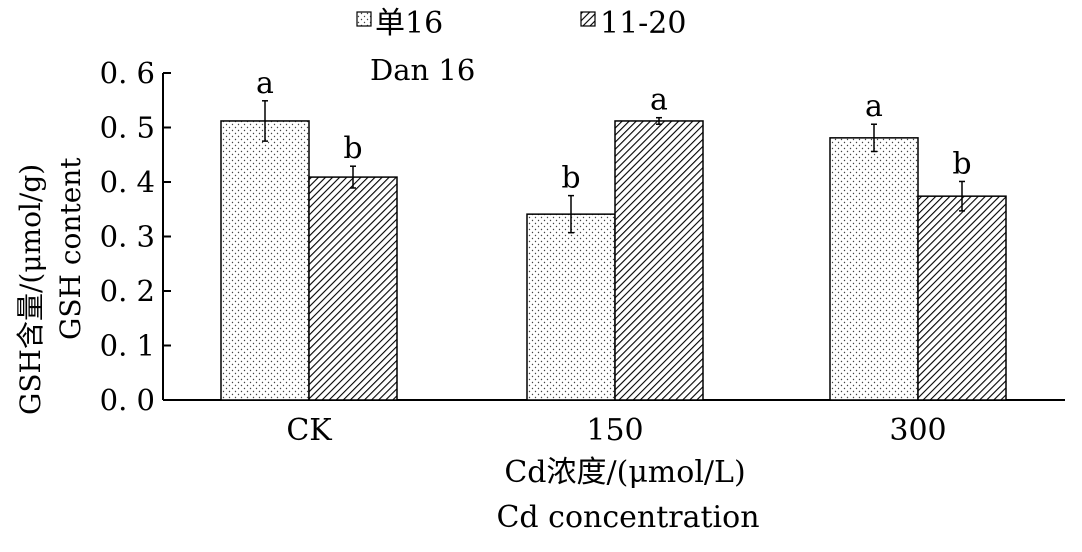 The width and height of the screenshot is (1082, 552). I want to click on y-tick-label: 0. 2, so click(127, 291).